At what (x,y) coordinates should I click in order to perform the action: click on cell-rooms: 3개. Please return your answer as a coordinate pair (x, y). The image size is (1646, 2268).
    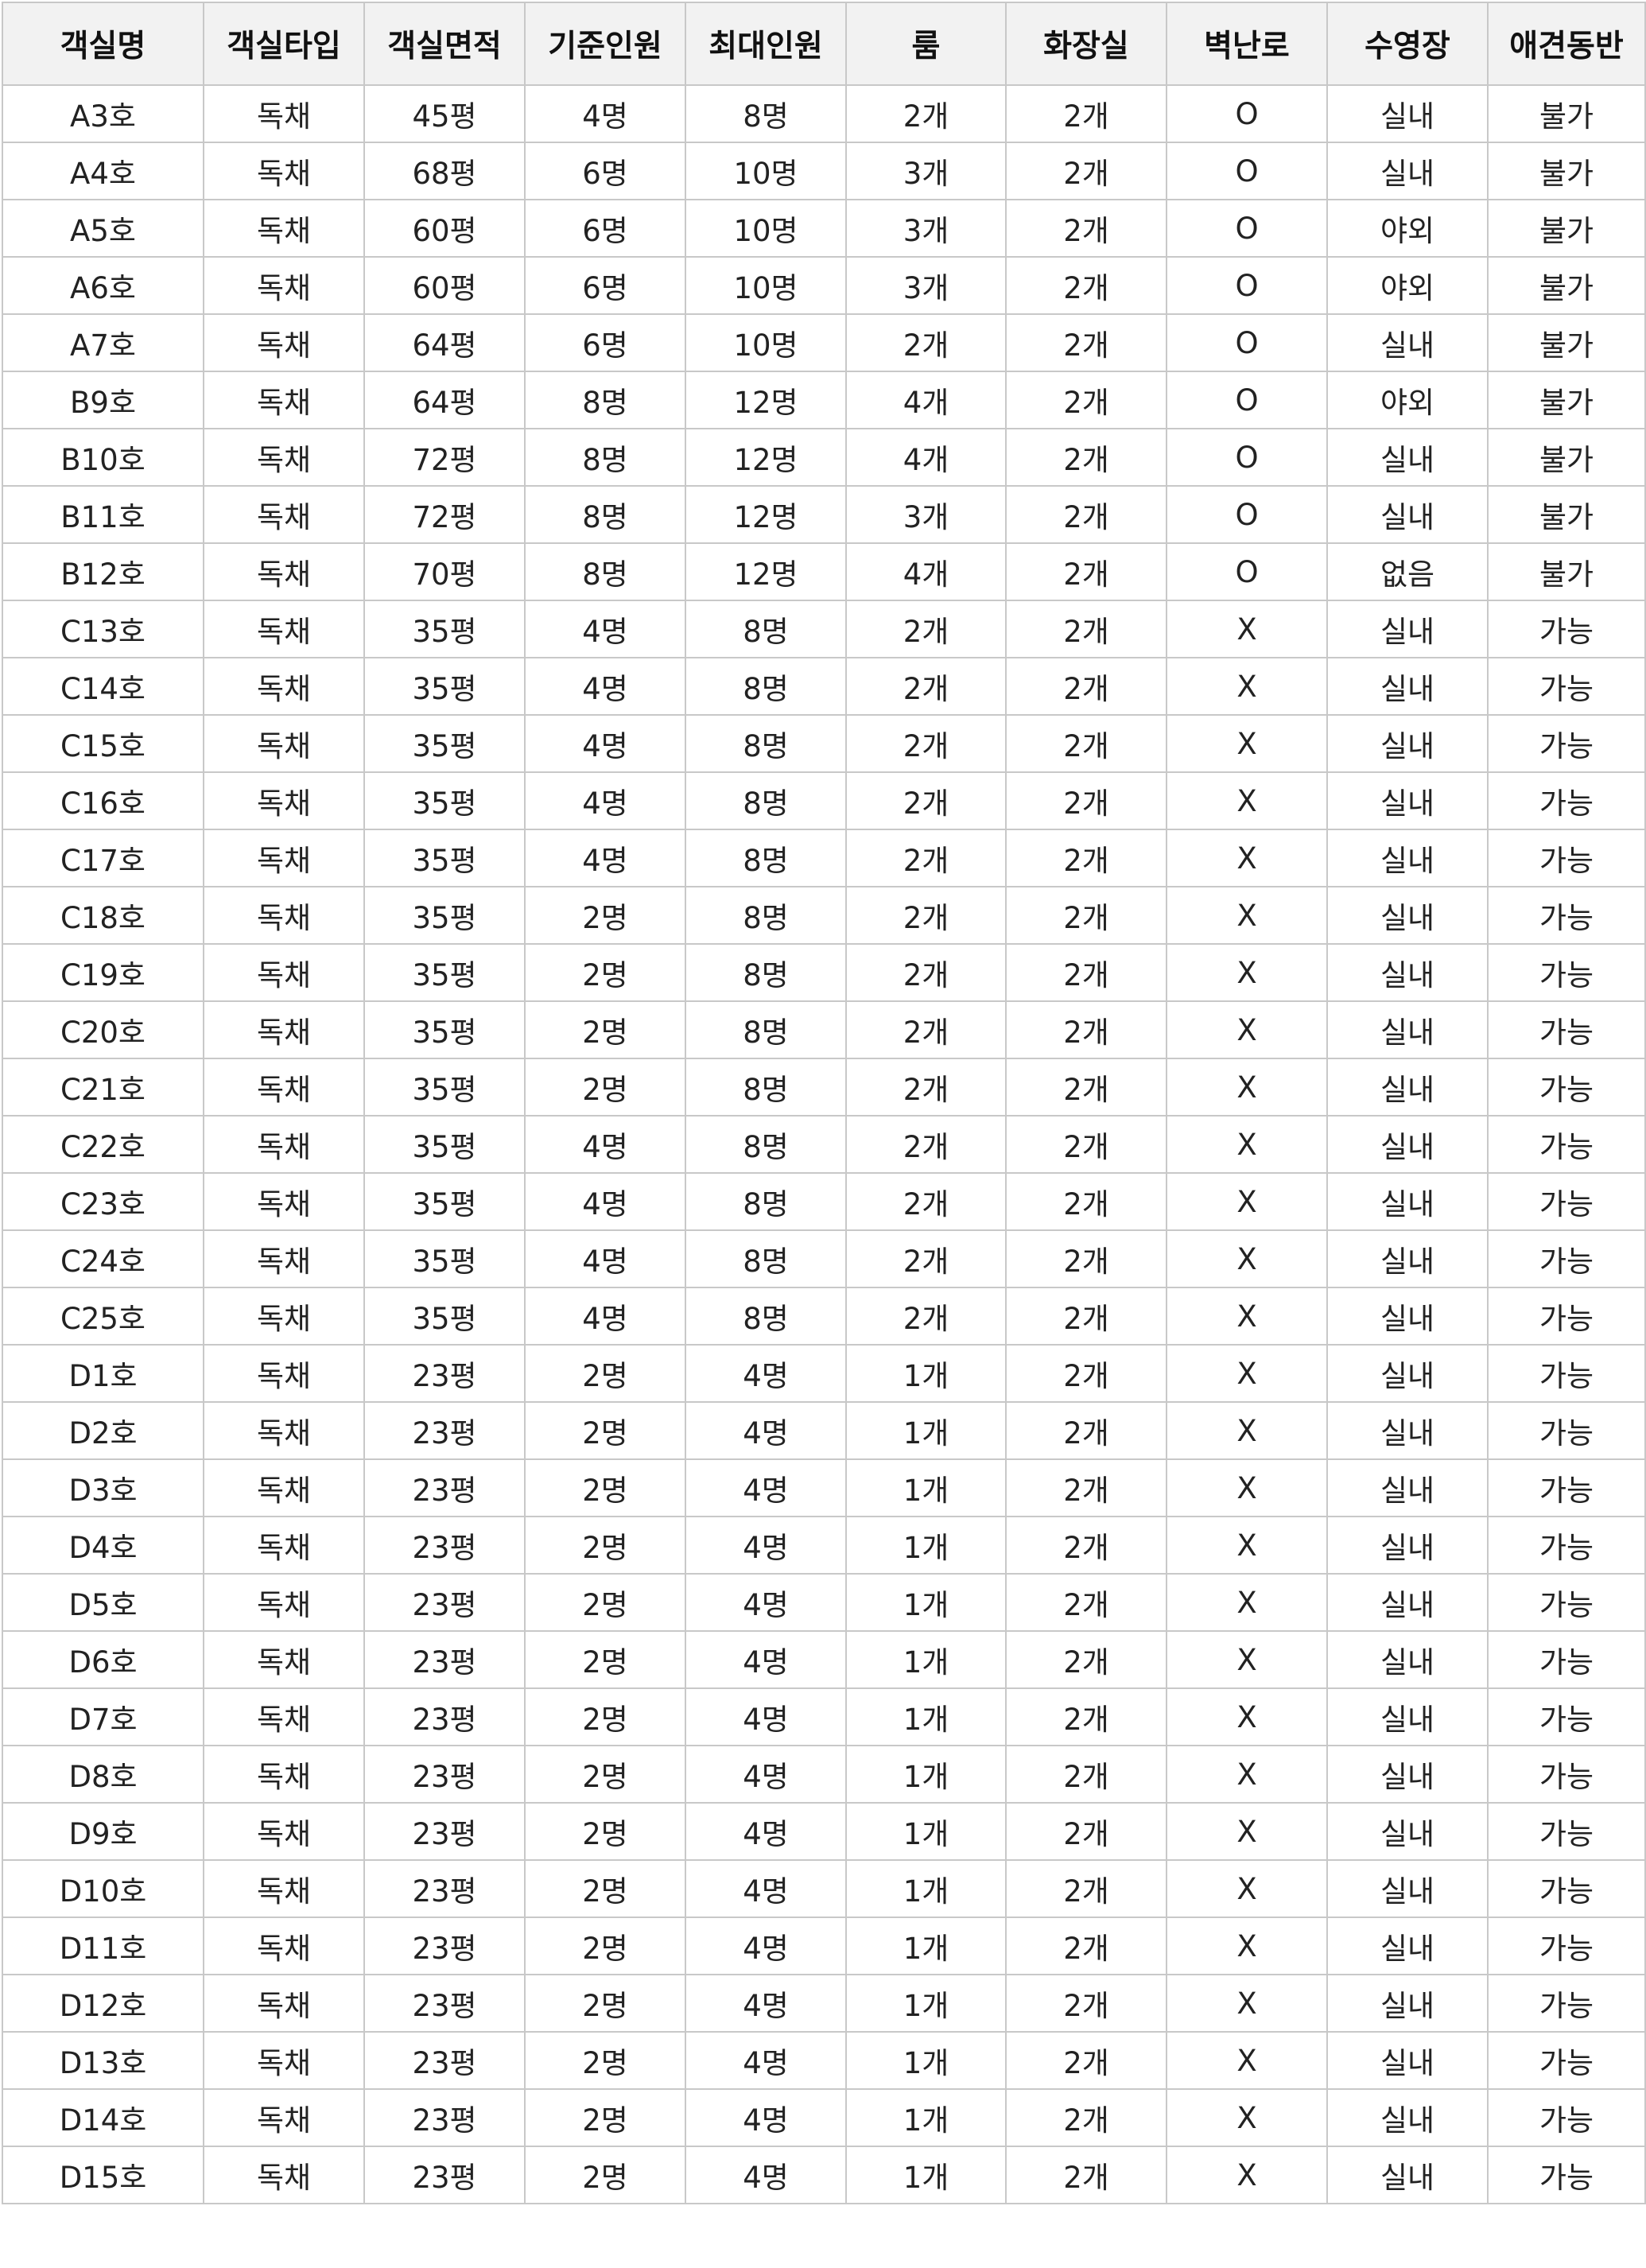
    Looking at the image, I should click on (926, 285).